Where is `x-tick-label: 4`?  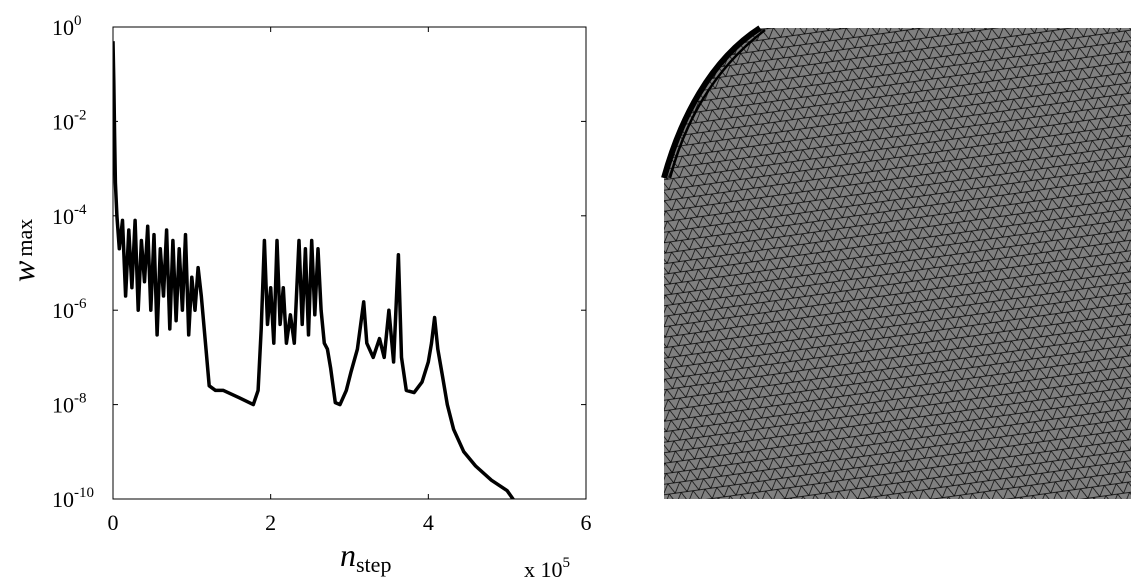
x-tick-label: 4 is located at coordinates (428, 522).